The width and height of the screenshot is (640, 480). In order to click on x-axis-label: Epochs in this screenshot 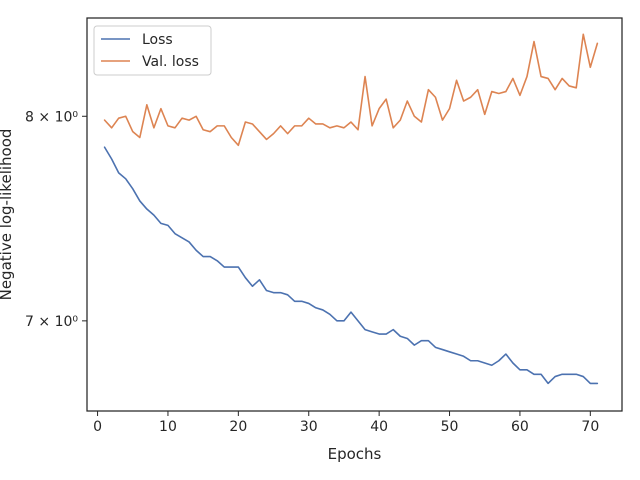, I will do `click(355, 454)`.